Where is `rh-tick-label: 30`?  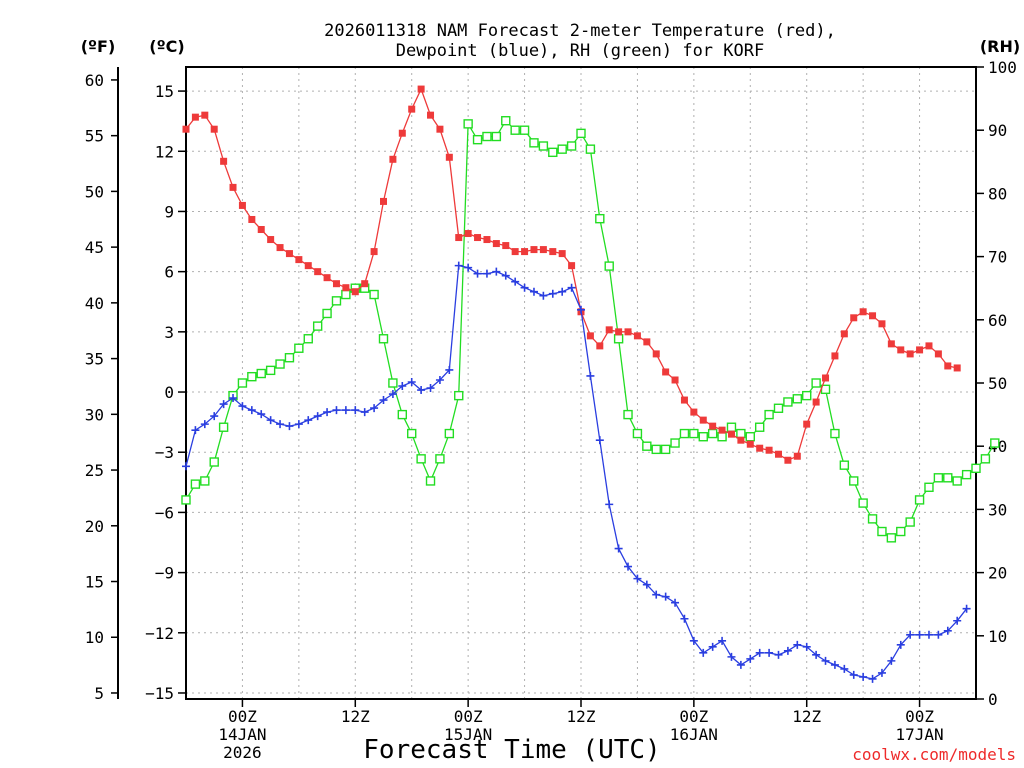 rh-tick-label: 30 is located at coordinates (997, 509).